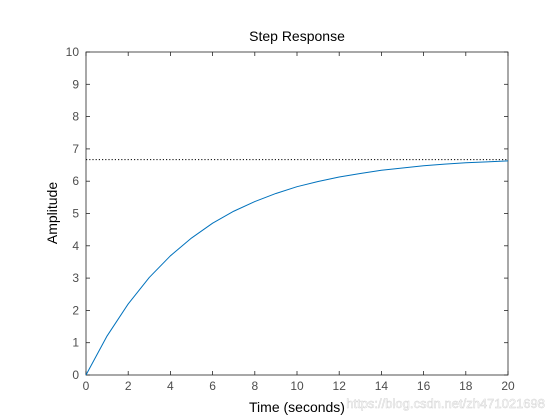 Image resolution: width=560 pixels, height=420 pixels. Describe the element at coordinates (73, 52) in the screenshot. I see `y-tick-label: 10` at that location.